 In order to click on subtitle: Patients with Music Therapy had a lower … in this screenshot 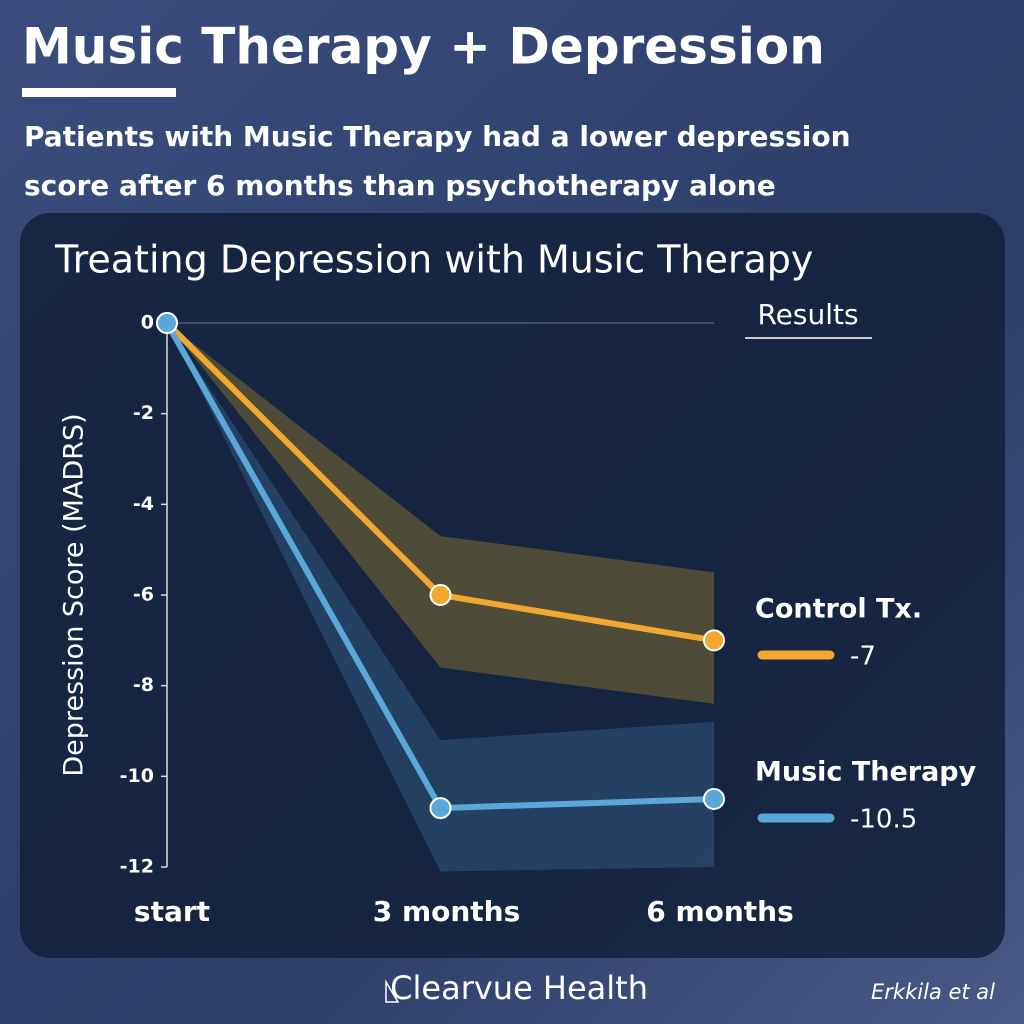, I will do `click(437, 136)`.